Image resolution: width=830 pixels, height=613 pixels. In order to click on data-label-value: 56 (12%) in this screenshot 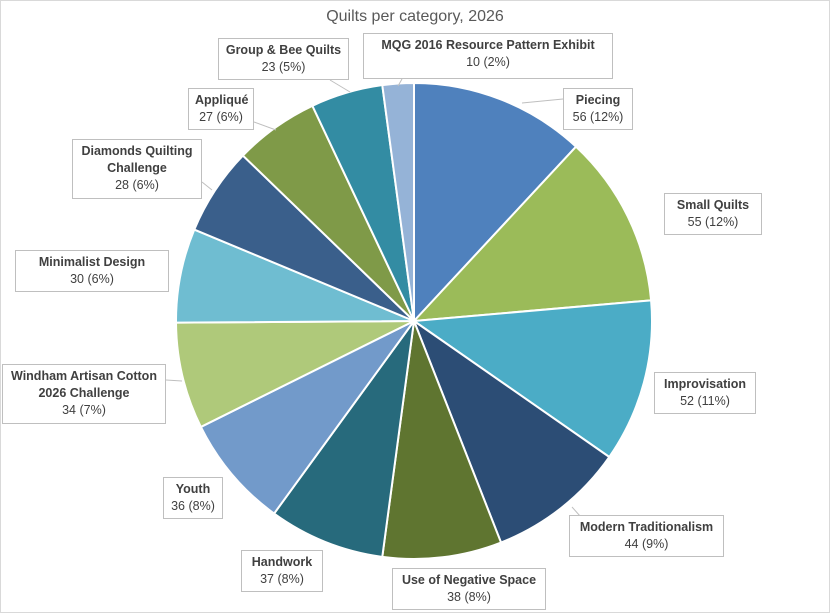, I will do `click(598, 117)`.